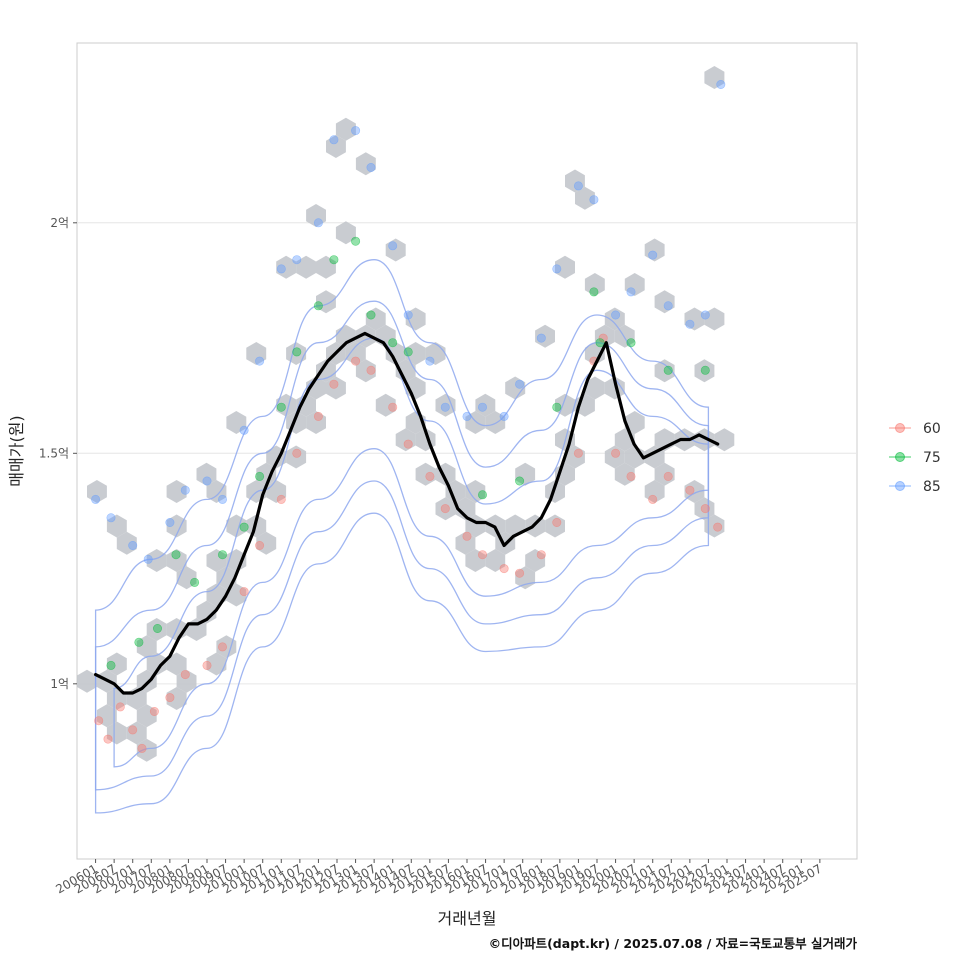 Image resolution: width=960 pixels, height=960 pixels. What do you see at coordinates (16, 450) in the screenshot?
I see `y-axis-title: 매매가(원)` at bounding box center [16, 450].